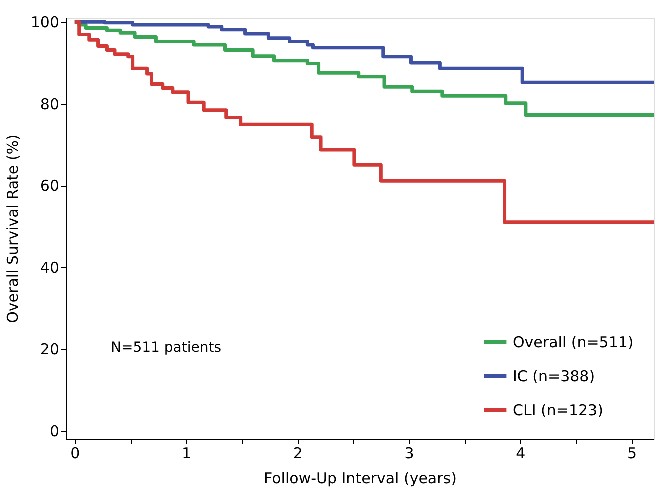 The width and height of the screenshot is (661, 491). Describe the element at coordinates (554, 377) in the screenshot. I see `legend-label: IC (n=388)` at that location.